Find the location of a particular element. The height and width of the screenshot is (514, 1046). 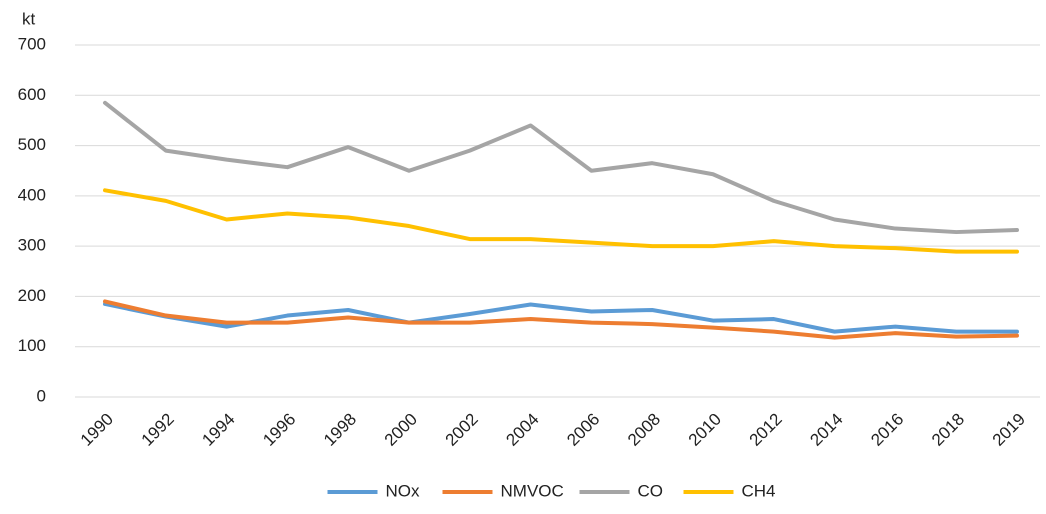

x-tick-label: 2018 is located at coordinates (948, 430).